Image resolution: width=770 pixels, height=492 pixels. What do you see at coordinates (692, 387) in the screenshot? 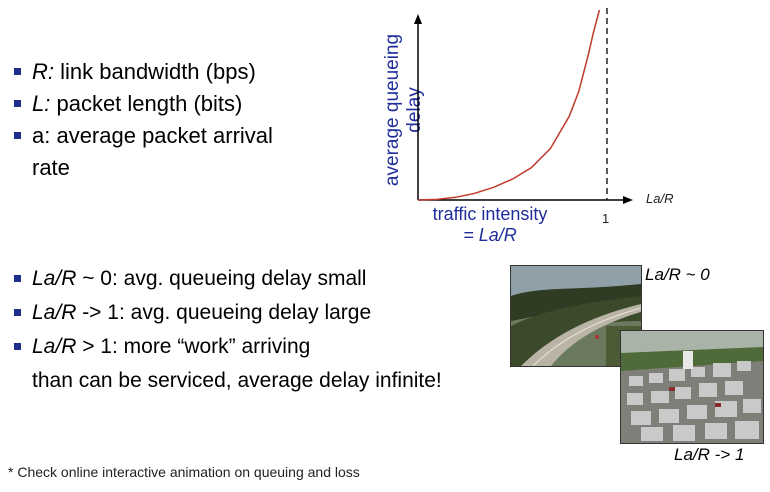
I see `traffic-jam-photo` at bounding box center [692, 387].